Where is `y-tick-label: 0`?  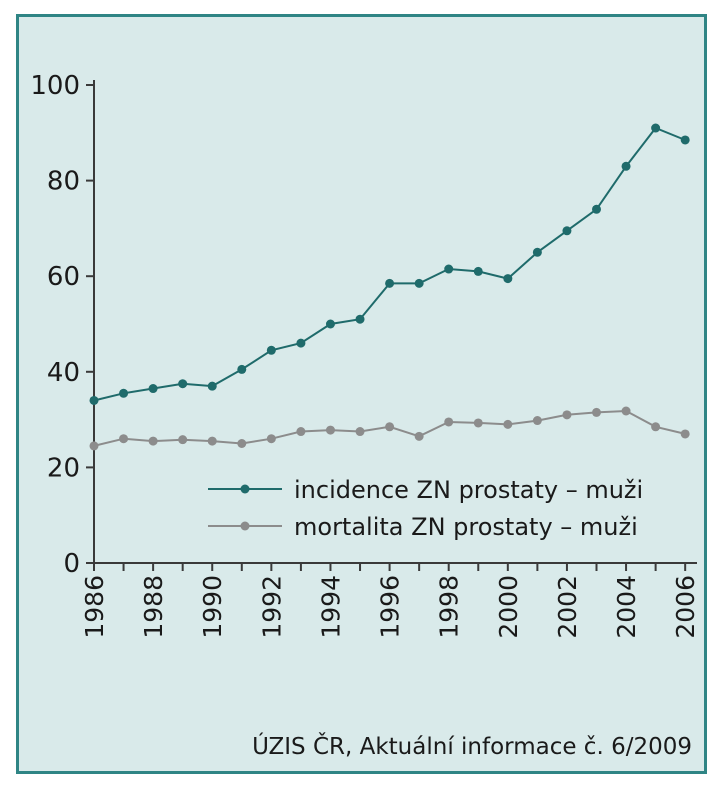 y-tick-label: 0 is located at coordinates (71, 564).